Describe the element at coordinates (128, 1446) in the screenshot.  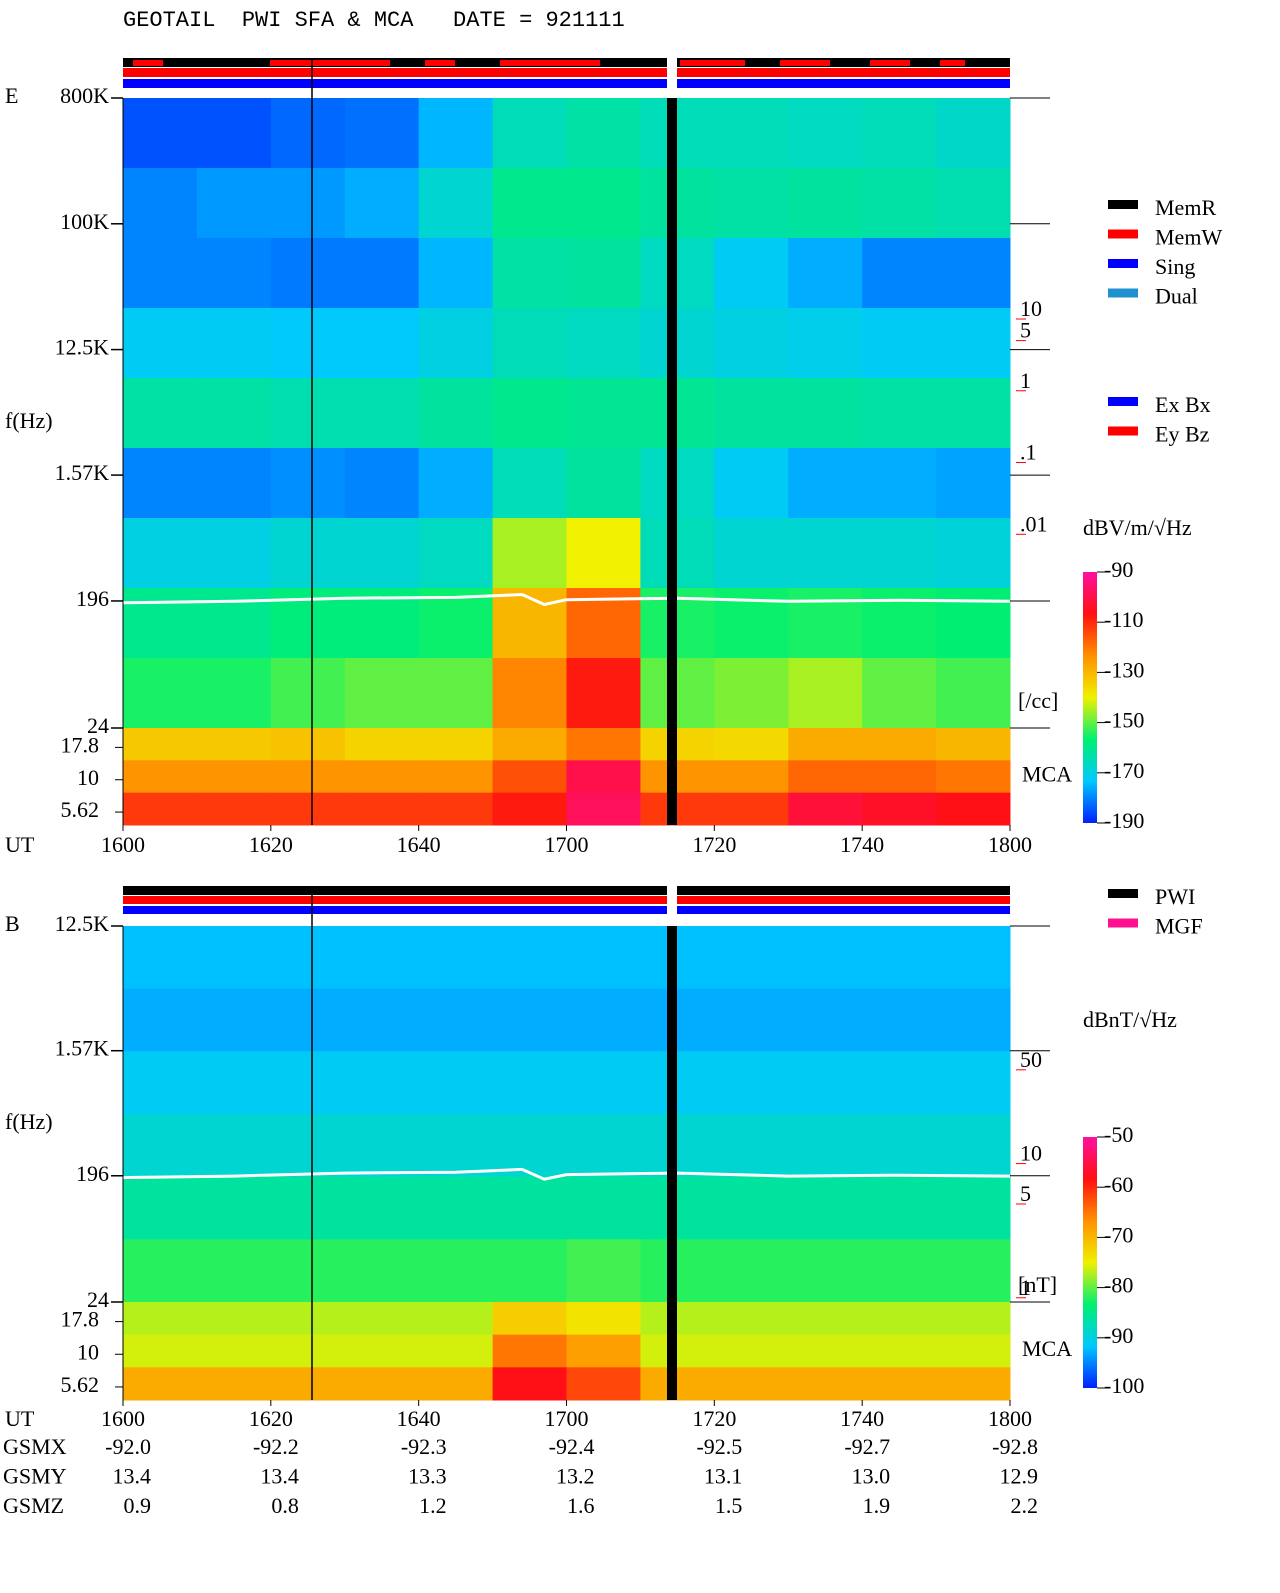
I see `orbit-value: -92.0` at that location.